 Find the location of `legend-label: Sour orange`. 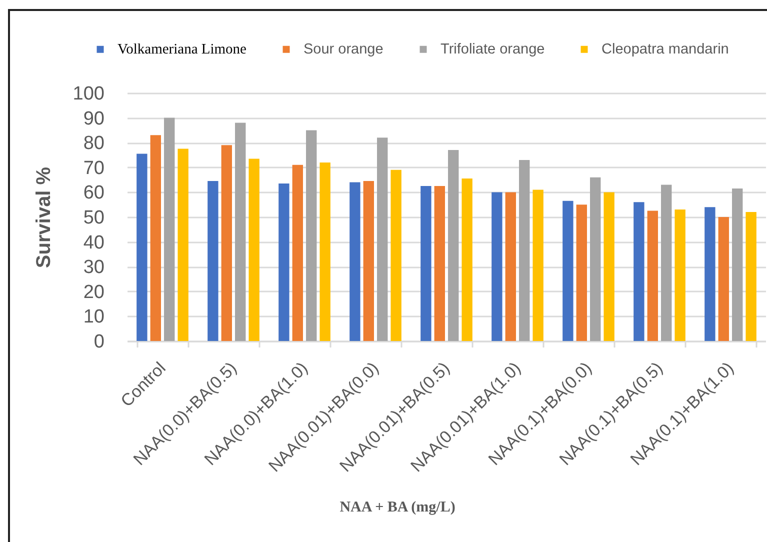

legend-label: Sour orange is located at coordinates (344, 49).